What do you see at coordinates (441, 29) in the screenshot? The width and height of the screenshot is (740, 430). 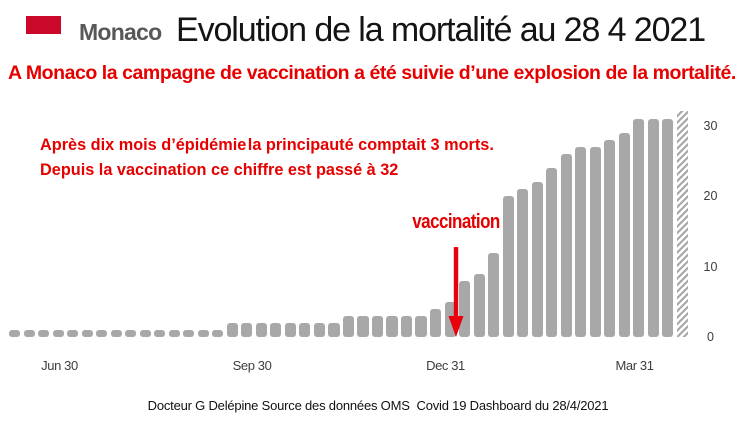 I see `page-title: Evolution de la mortalité au 28 4 2021` at bounding box center [441, 29].